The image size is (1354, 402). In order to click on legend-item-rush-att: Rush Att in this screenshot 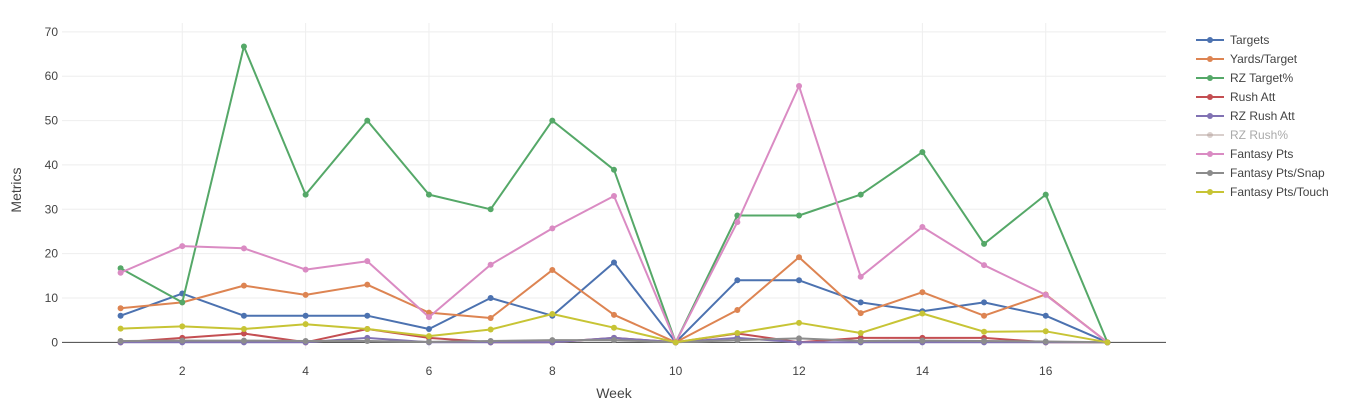, I will do `click(1236, 97)`.